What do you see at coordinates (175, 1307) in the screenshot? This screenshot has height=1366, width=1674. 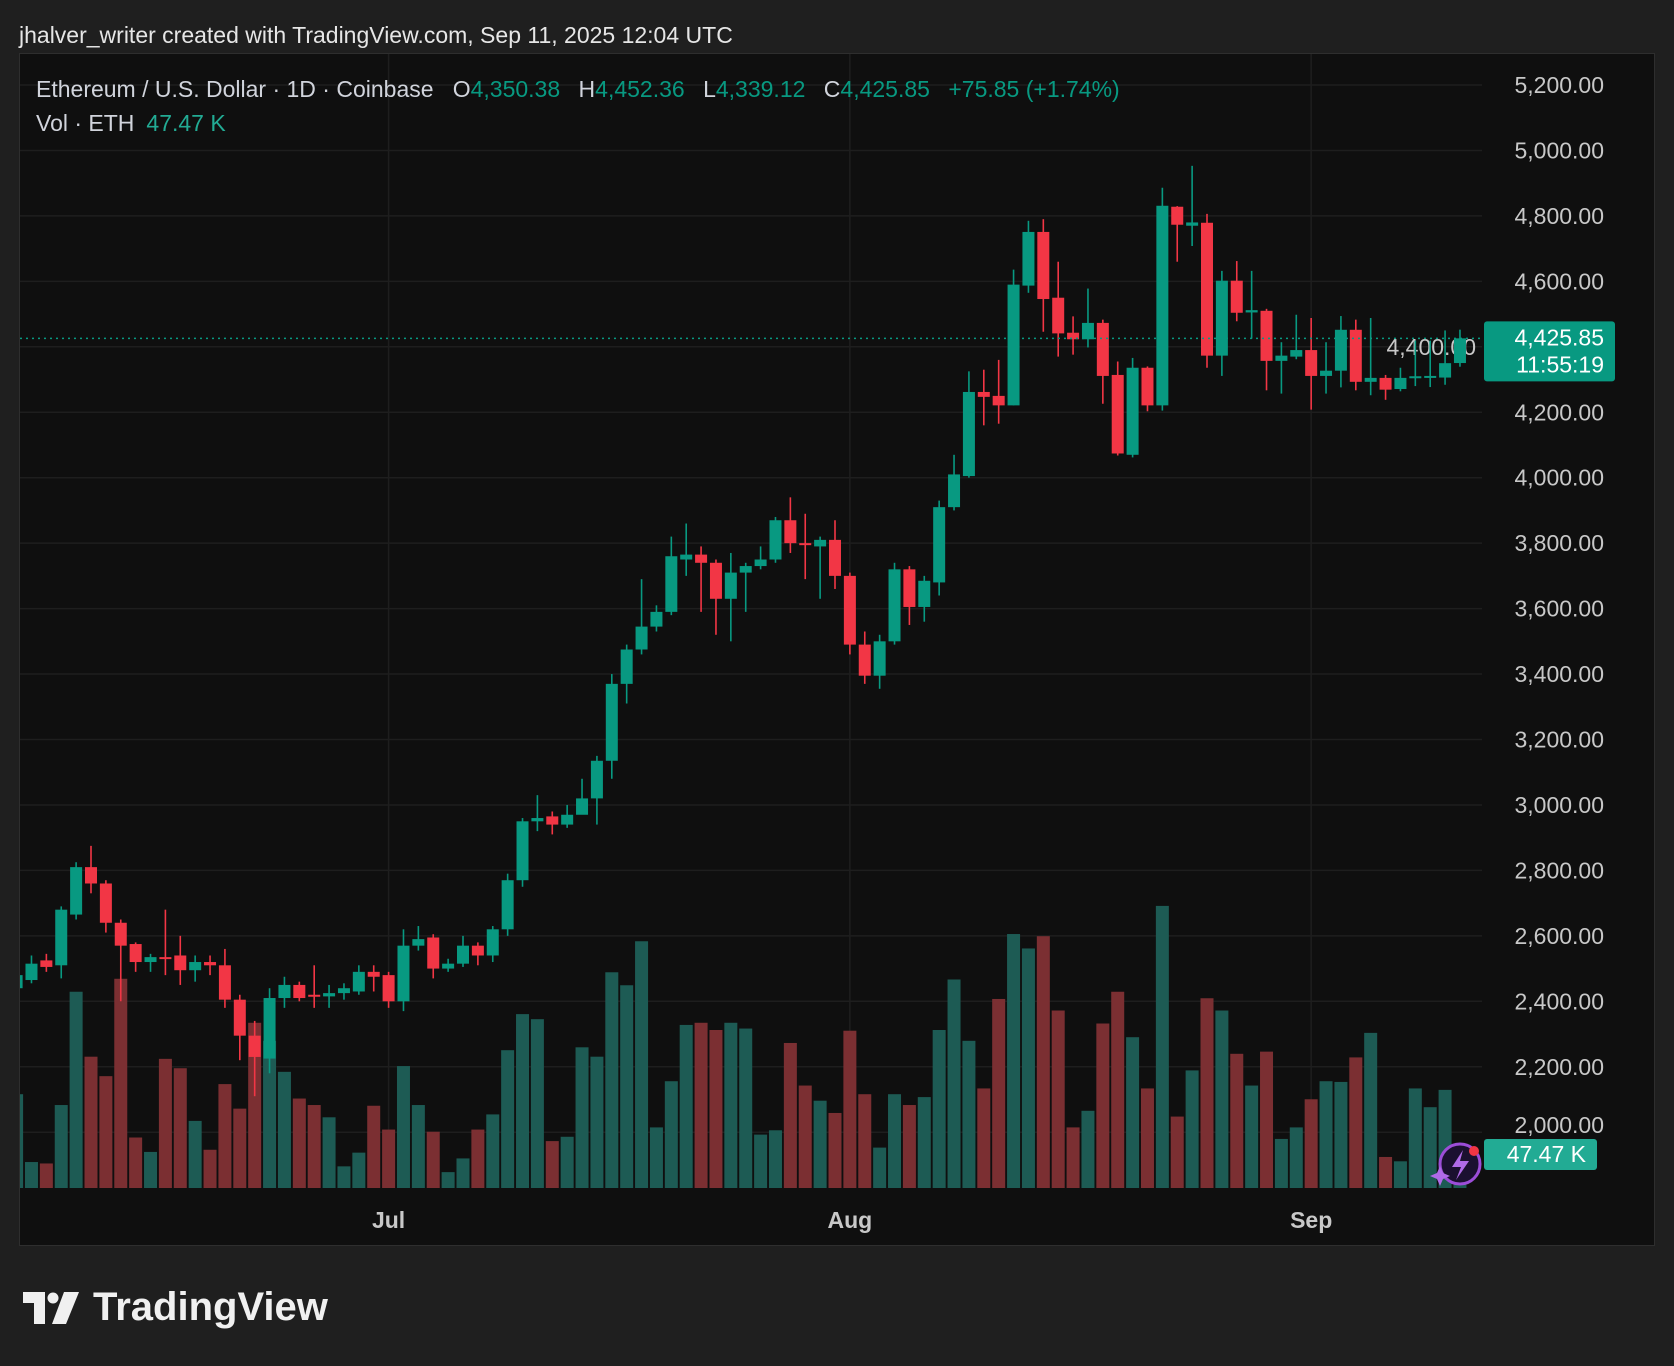 I see `tradingview-logo: TradingView` at bounding box center [175, 1307].